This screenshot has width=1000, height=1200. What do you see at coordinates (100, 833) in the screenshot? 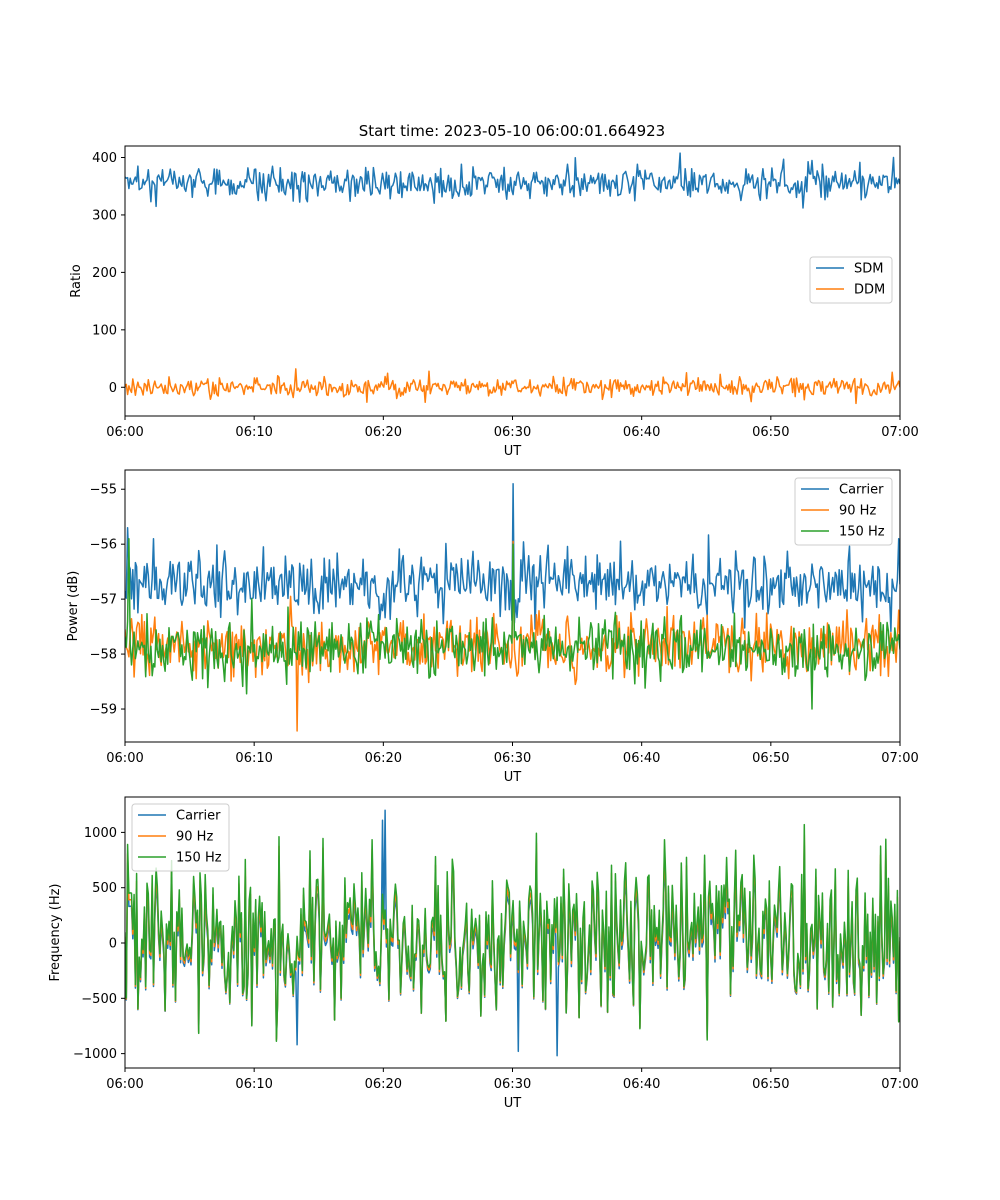
I see `y-tick-label: 1000` at bounding box center [100, 833].